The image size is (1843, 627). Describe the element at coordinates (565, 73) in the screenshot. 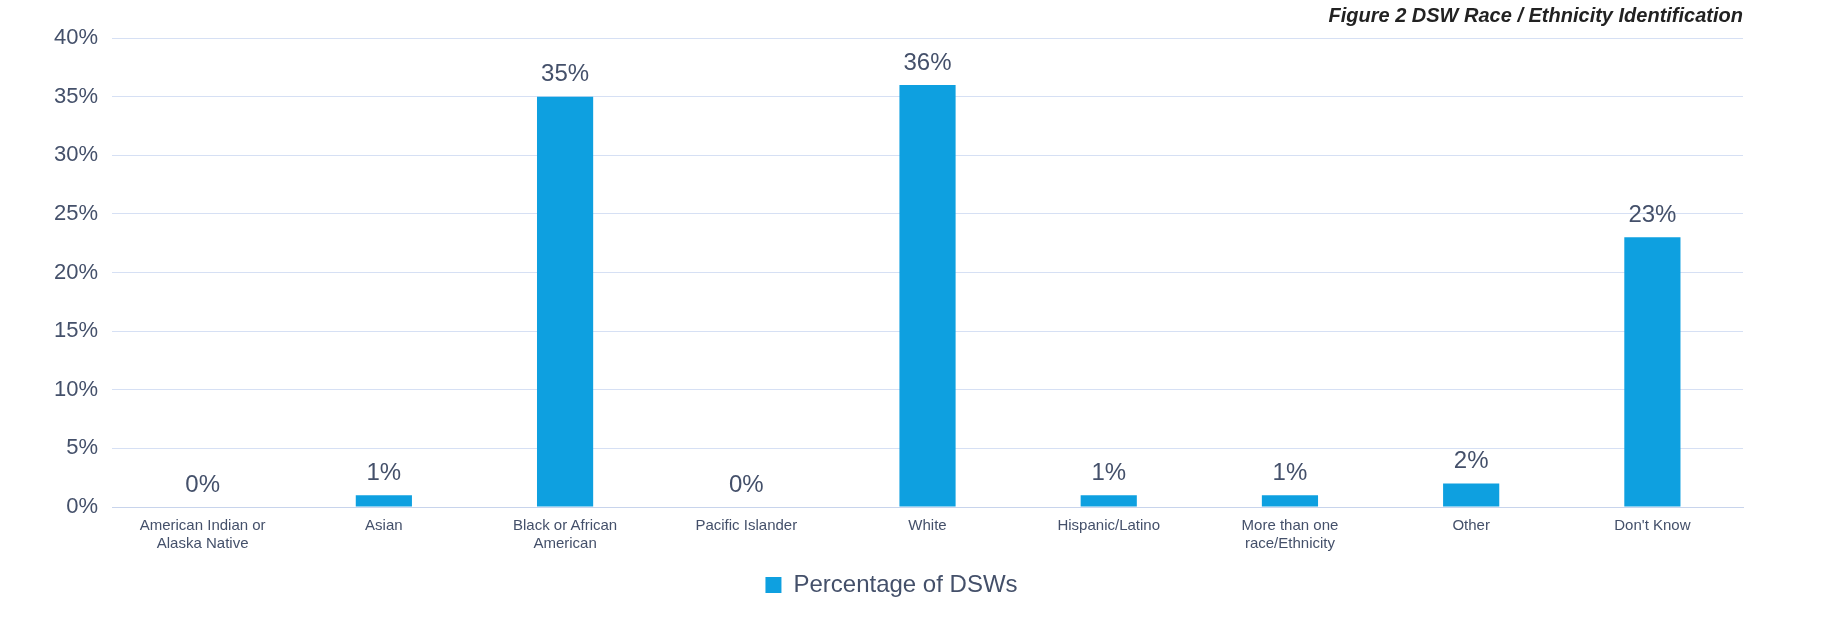

I see `data-label: 35%` at that location.